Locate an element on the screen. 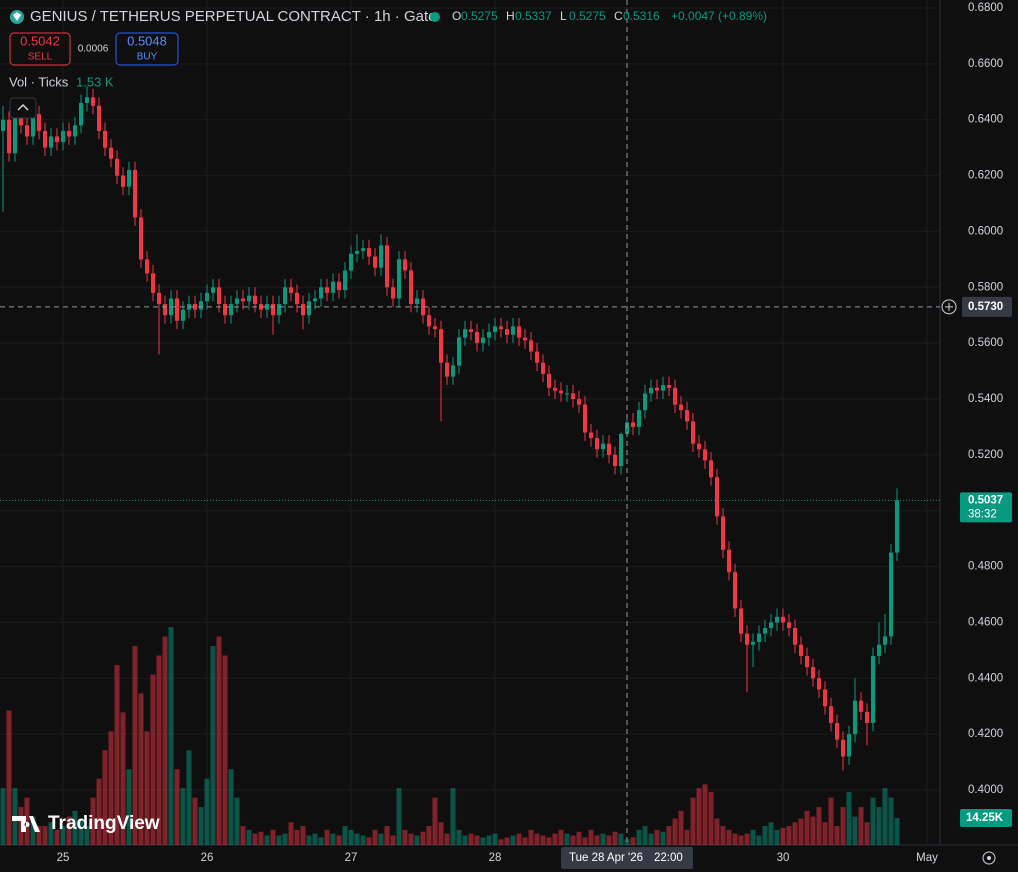 This screenshot has height=872, width=1018. sell-button is located at coordinates (40, 49).